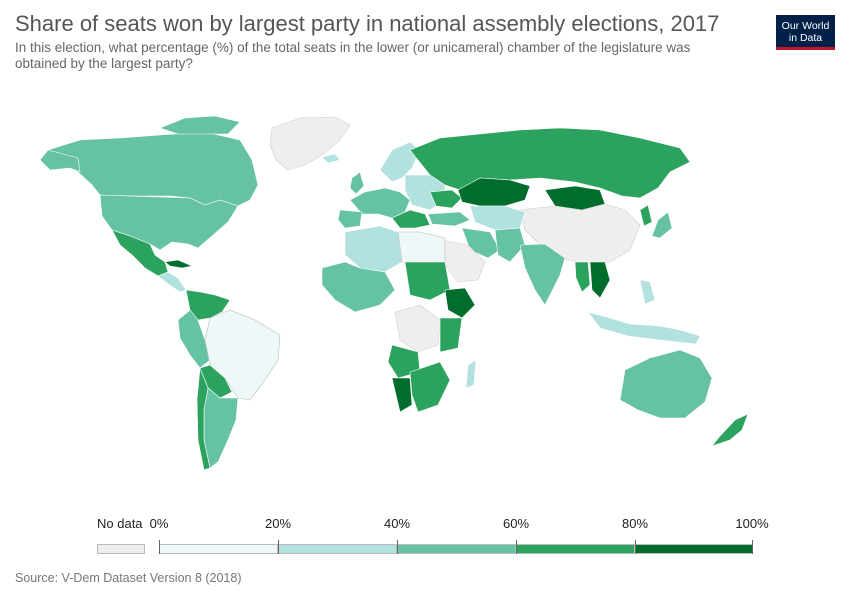  Describe the element at coordinates (542, 274) in the screenshot. I see `country-india` at that location.